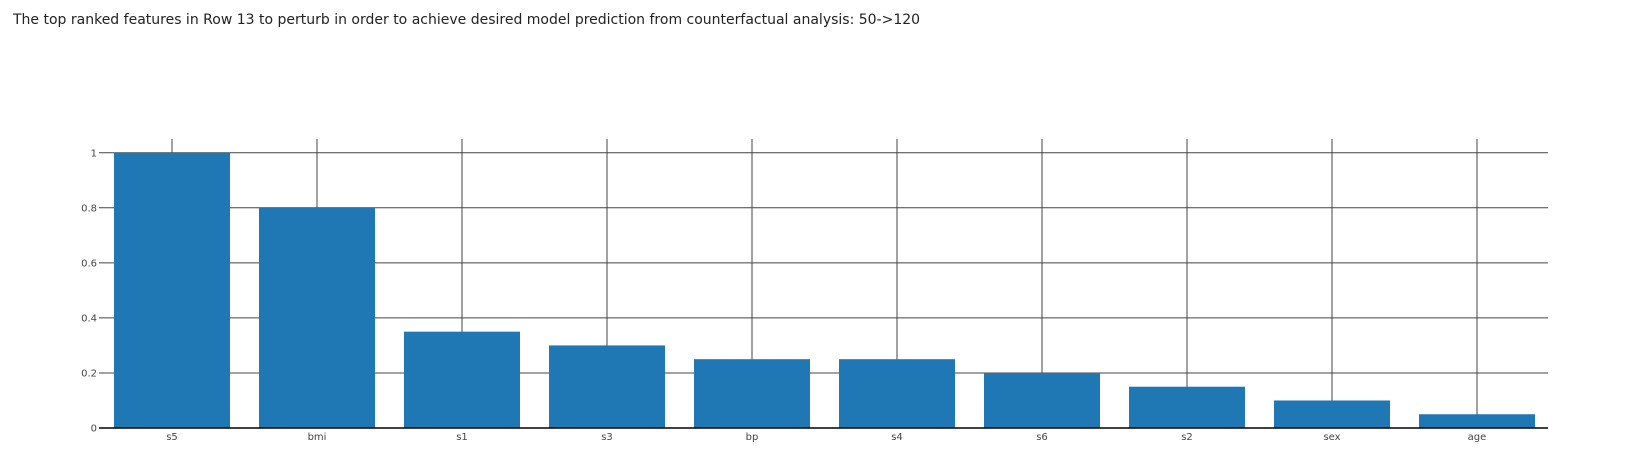  I want to click on x-tick-labels: s5 bmi s1 s3 bp s4 s6 s2 sex age, so click(826, 437).